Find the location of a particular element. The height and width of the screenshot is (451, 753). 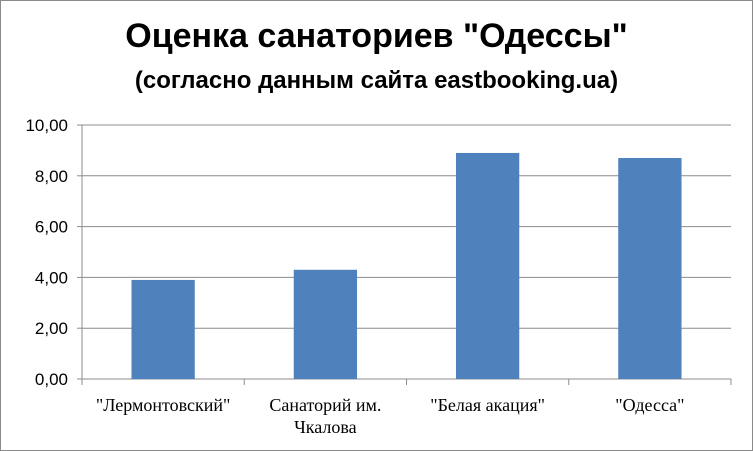

x-category-label: "Белая акация" is located at coordinates (487, 405).